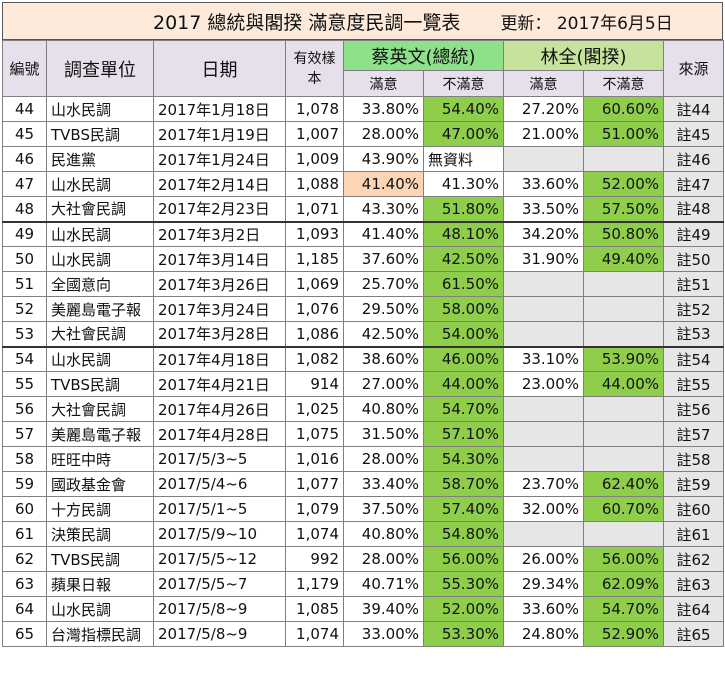 This screenshot has width=725, height=678. What do you see at coordinates (694, 134) in the screenshot?
I see `source-note: 註45` at bounding box center [694, 134].